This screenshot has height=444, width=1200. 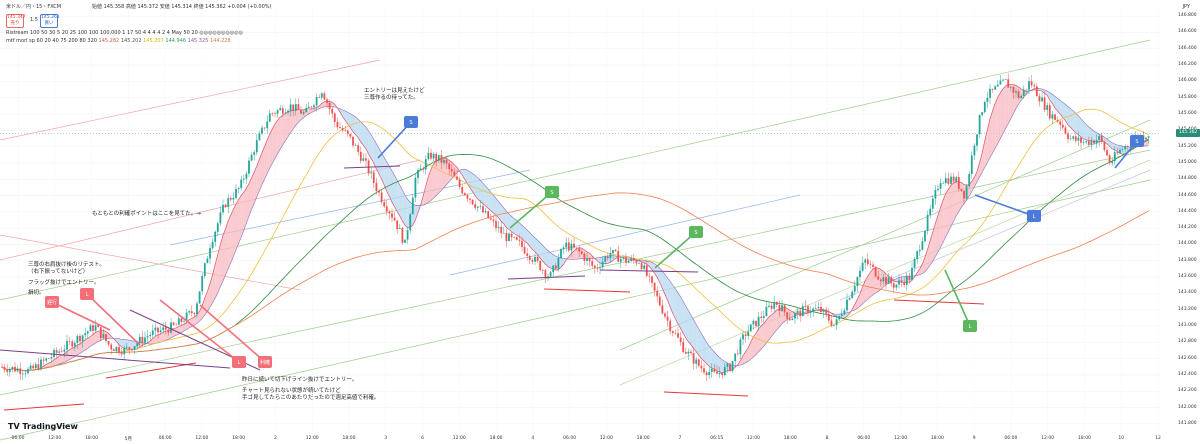 What do you see at coordinates (239, 362) in the screenshot?
I see `callout-tag` at bounding box center [239, 362].